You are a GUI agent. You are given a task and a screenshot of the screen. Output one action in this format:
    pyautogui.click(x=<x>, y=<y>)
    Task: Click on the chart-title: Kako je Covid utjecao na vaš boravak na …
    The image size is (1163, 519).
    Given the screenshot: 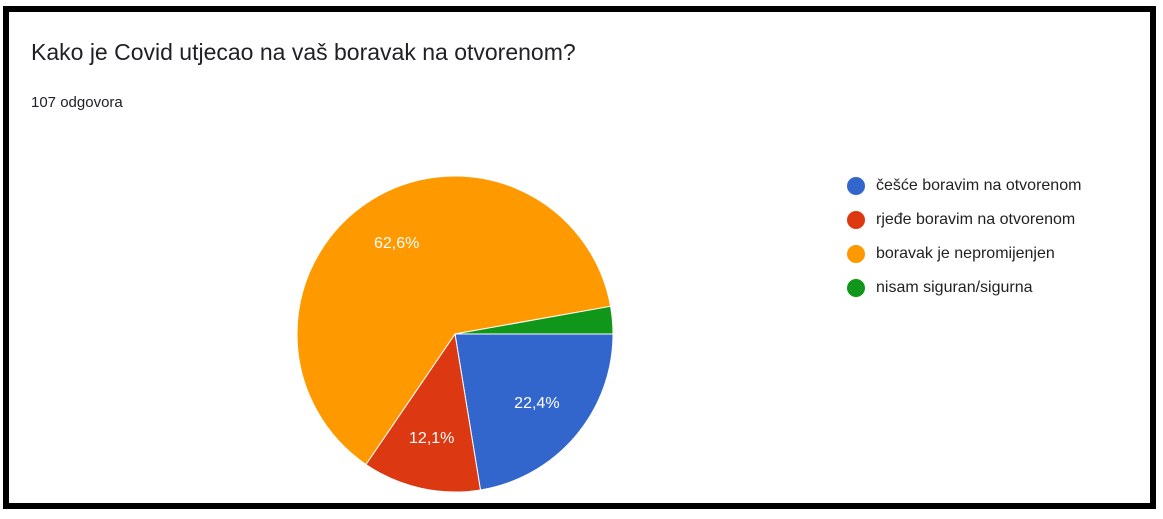 What is the action you would take?
    pyautogui.click(x=303, y=52)
    